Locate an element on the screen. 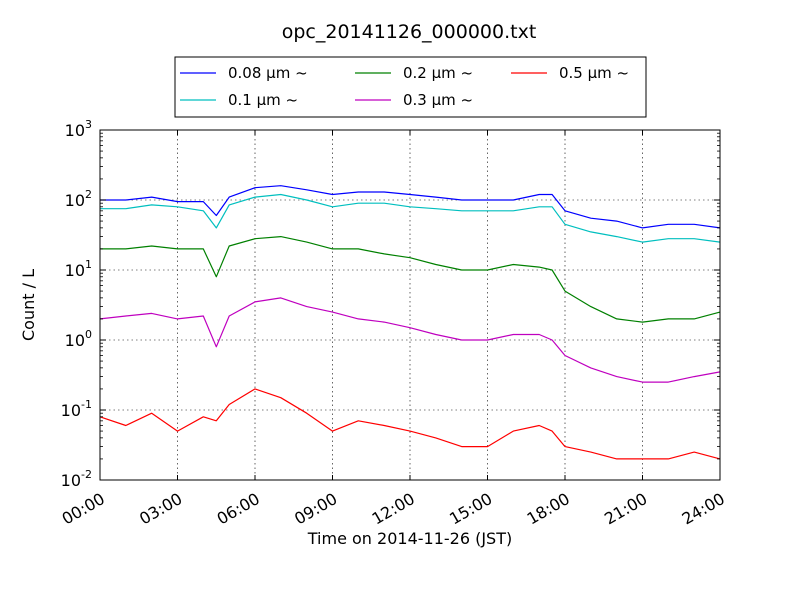 The height and width of the screenshot is (600, 800). x-tick-label: 15:00 is located at coordinates (470, 509).